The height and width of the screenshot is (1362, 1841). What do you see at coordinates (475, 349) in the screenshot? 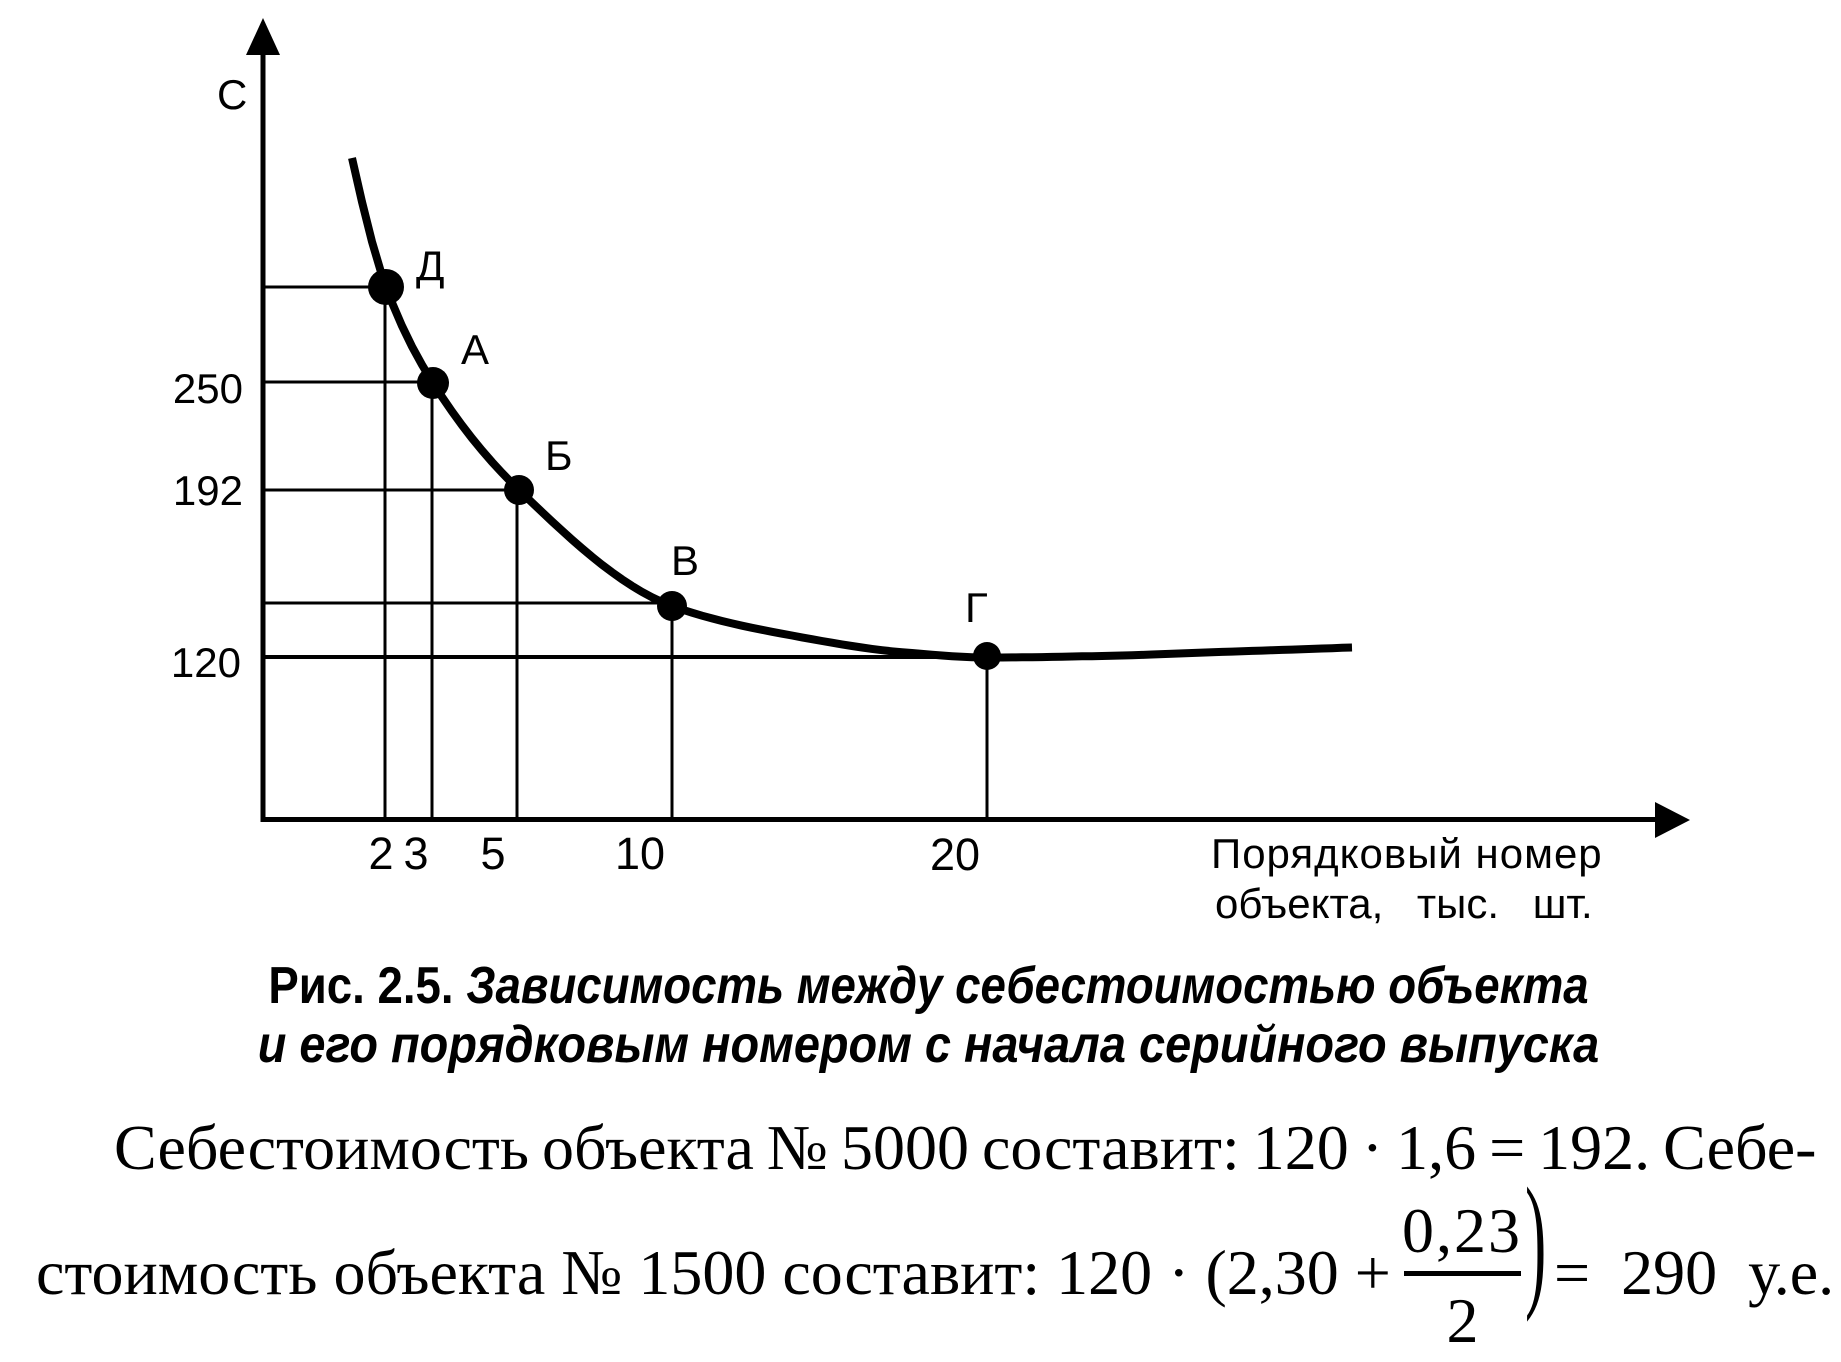
I see `svg-text: А` at bounding box center [475, 349].